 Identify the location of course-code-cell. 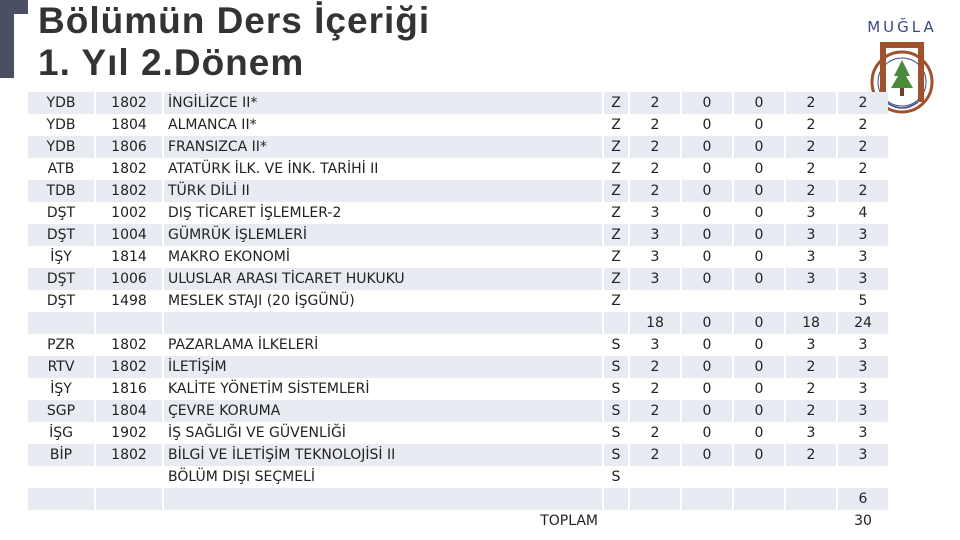
(129, 323).